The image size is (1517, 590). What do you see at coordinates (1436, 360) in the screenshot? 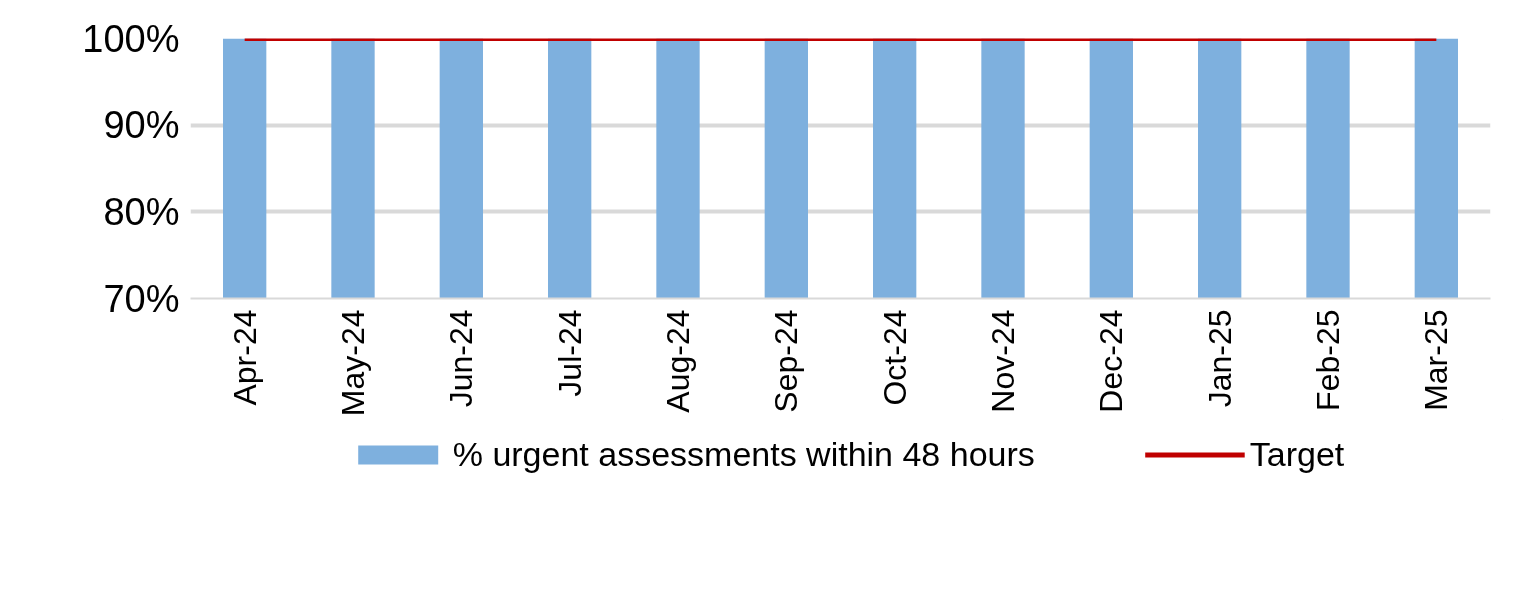
I see `x-tick-label: Mar-25` at bounding box center [1436, 360].